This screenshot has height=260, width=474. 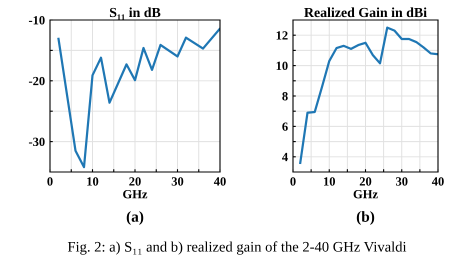 I want to click on y-tick-label: 10, so click(x=282, y=66).